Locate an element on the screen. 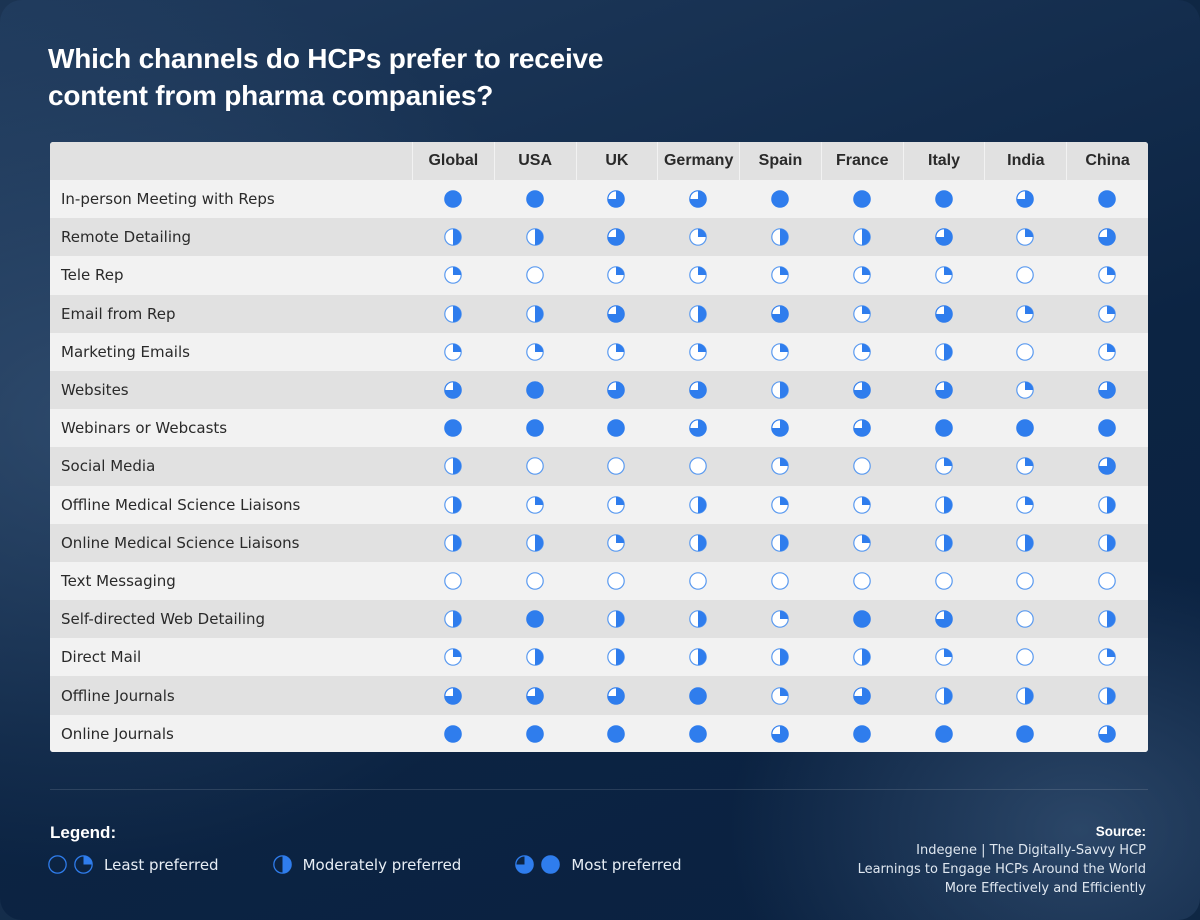 The image size is (1200, 920). table-row: Offline Journals is located at coordinates (599, 695).